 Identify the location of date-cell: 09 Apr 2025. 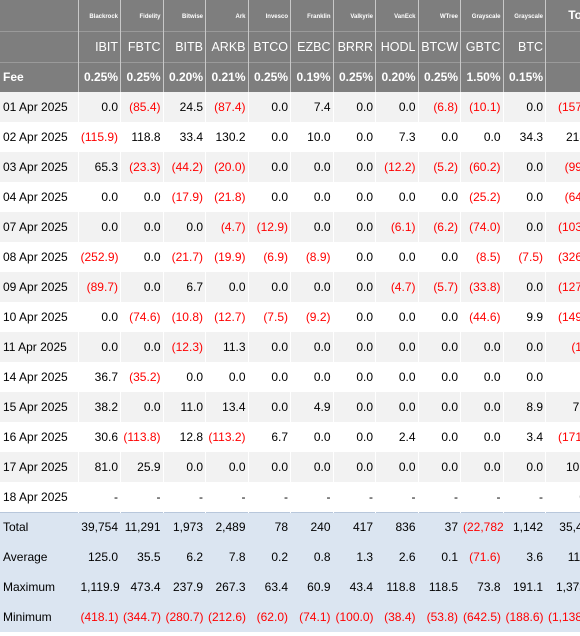
(39, 287).